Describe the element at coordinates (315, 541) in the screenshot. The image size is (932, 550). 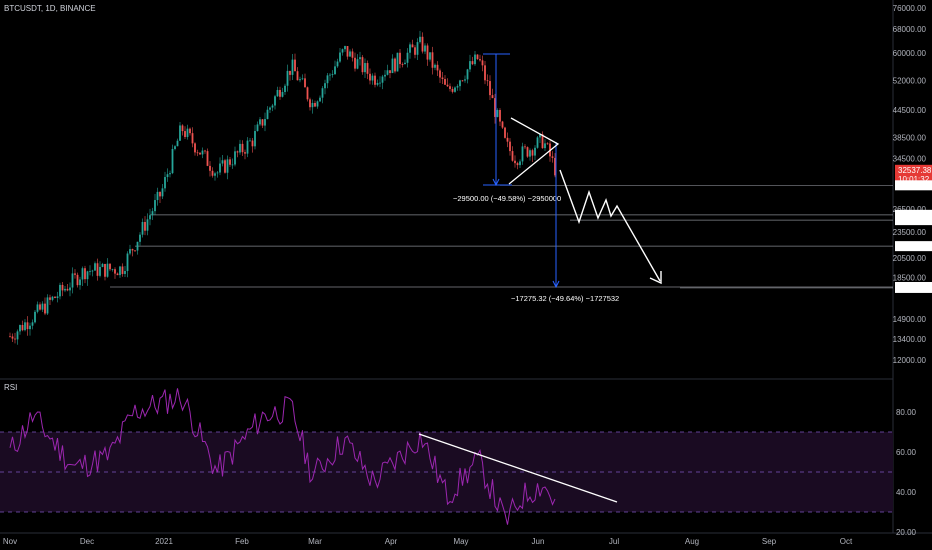
I see `time-tick-label: Mar` at that location.